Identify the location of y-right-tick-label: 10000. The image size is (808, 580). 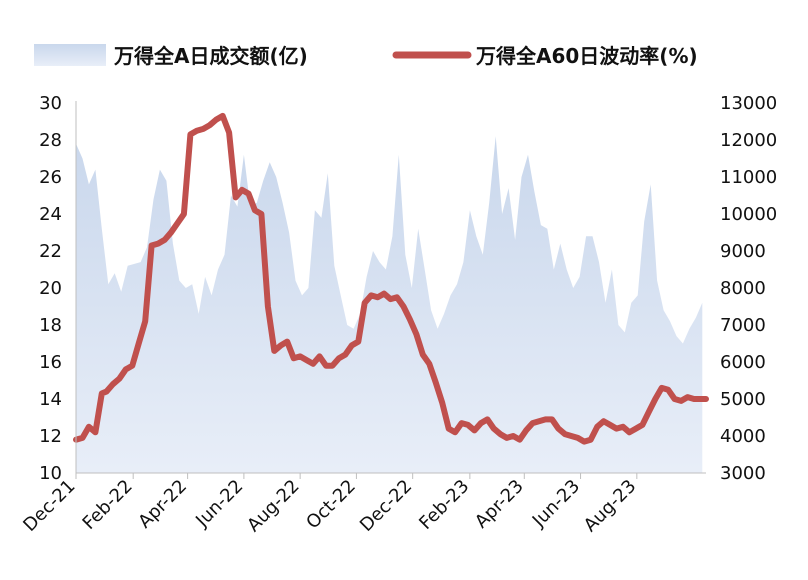
(748, 214).